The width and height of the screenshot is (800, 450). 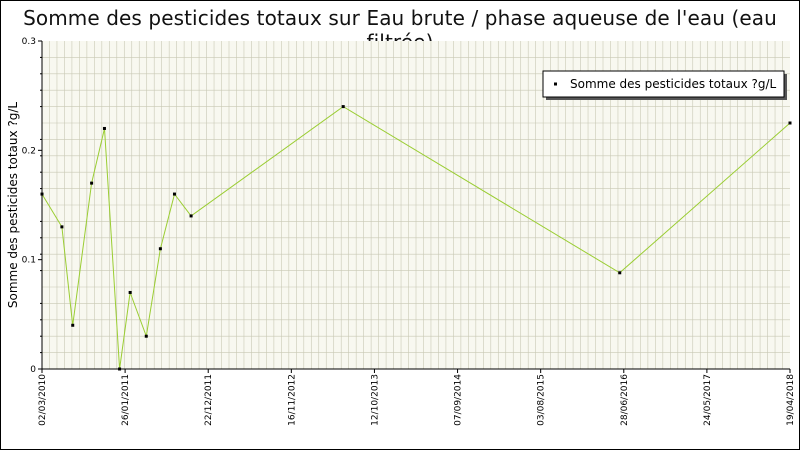 I want to click on x-tick-label: 07/09/2014, so click(x=459, y=400).